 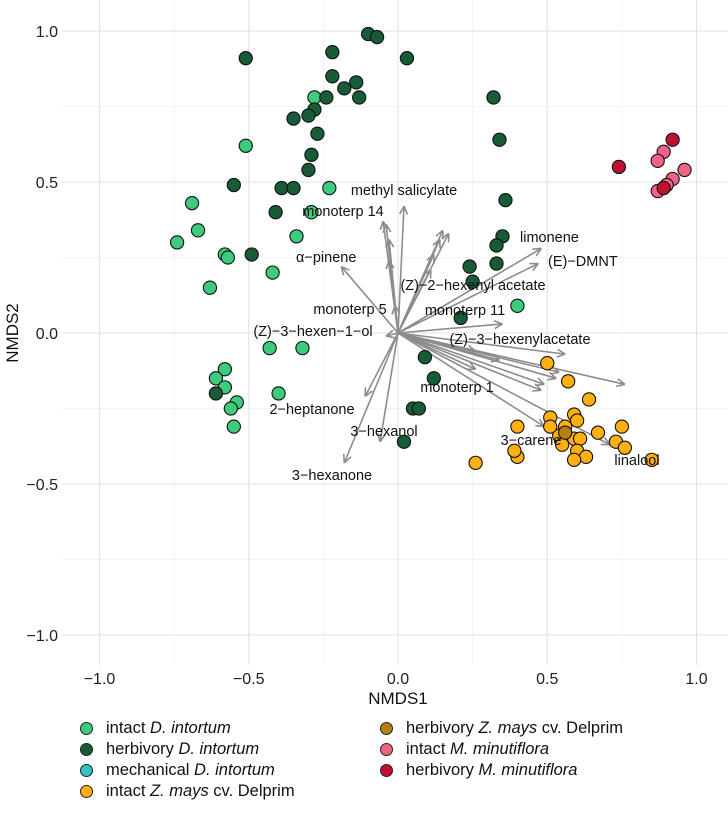 What do you see at coordinates (349, 310) in the screenshot?
I see `vector-label: monoterp 5` at bounding box center [349, 310].